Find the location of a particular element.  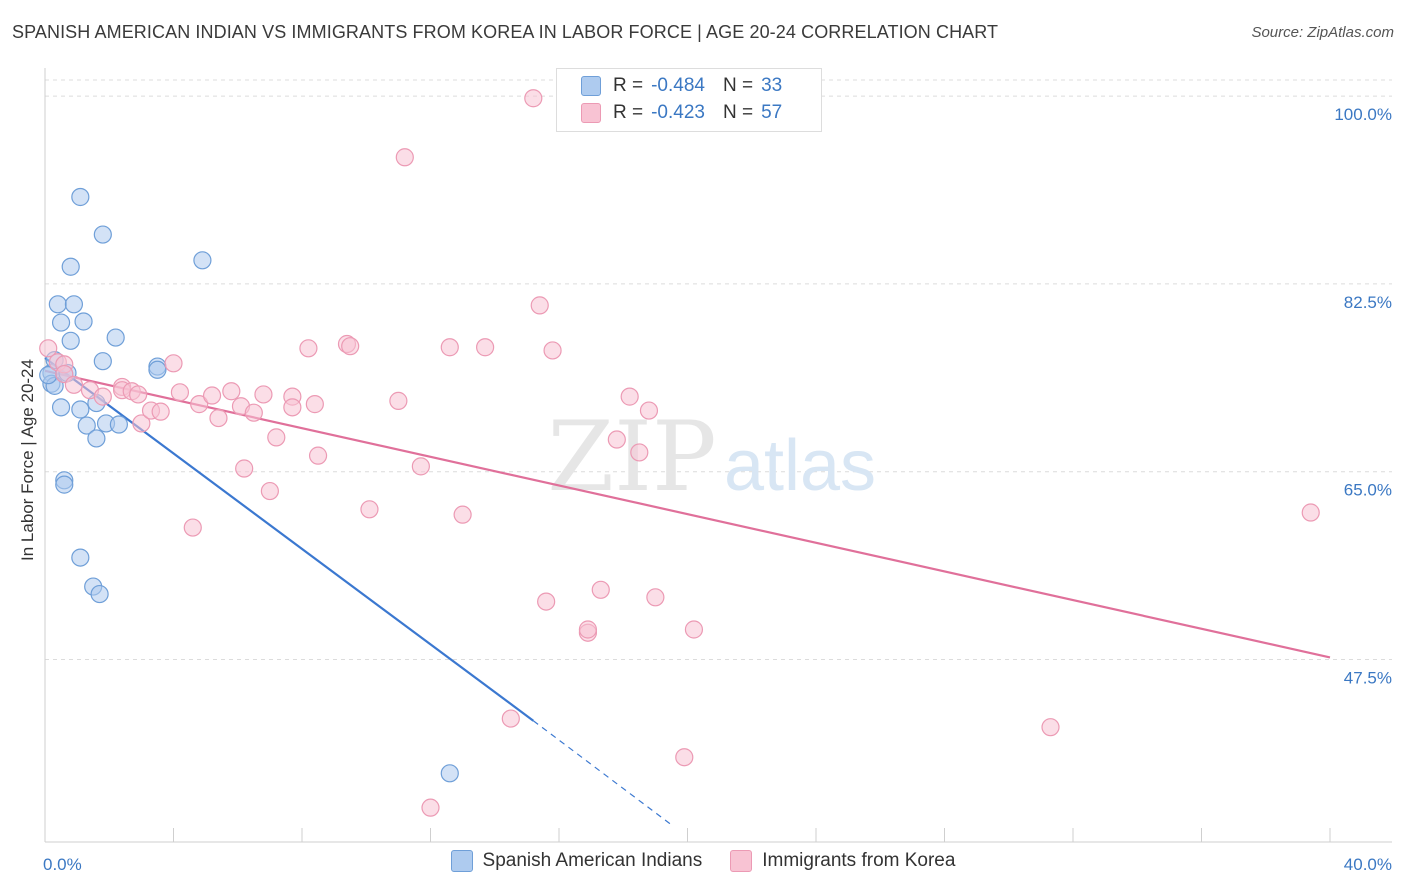

x-tick-label: 0.0% is located at coordinates (62, 864).